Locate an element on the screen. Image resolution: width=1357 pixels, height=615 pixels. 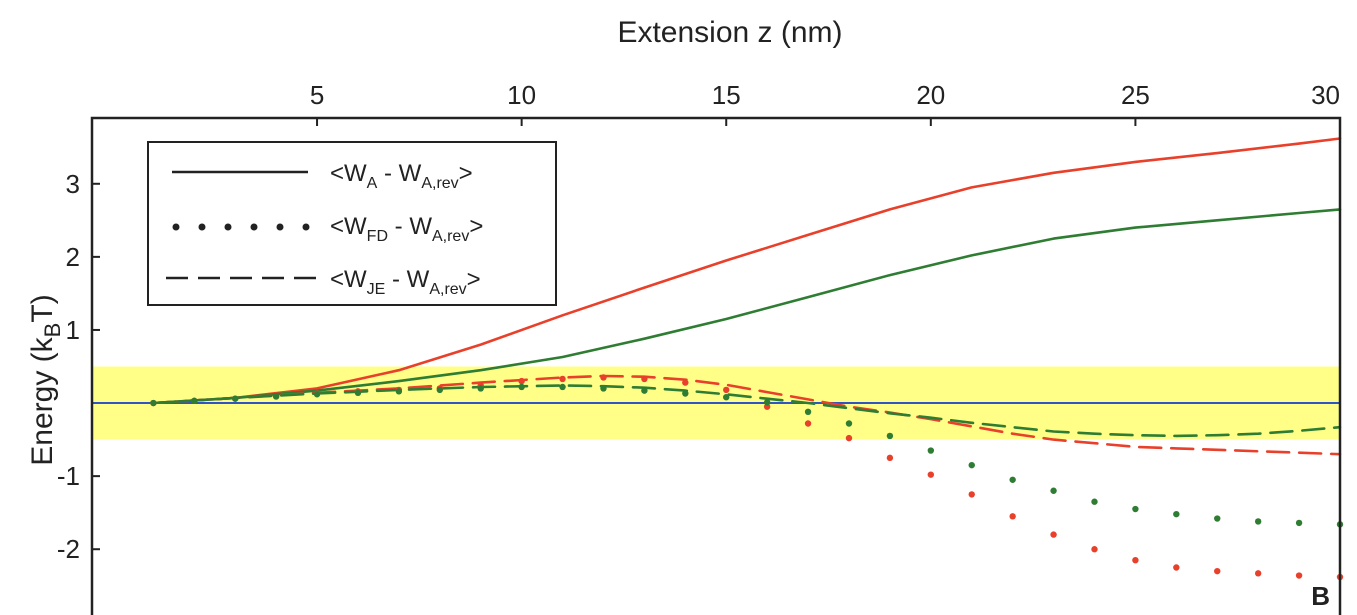
legend-label: <WFD - WA,rev> is located at coordinates (406, 229).